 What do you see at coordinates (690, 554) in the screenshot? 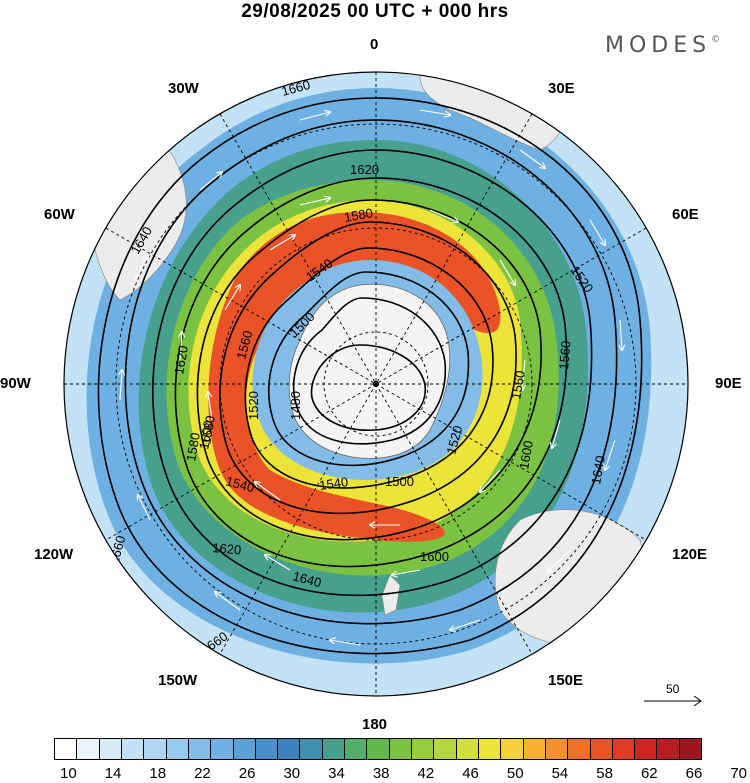
I see `lon-label-120e: 120E` at bounding box center [690, 554].